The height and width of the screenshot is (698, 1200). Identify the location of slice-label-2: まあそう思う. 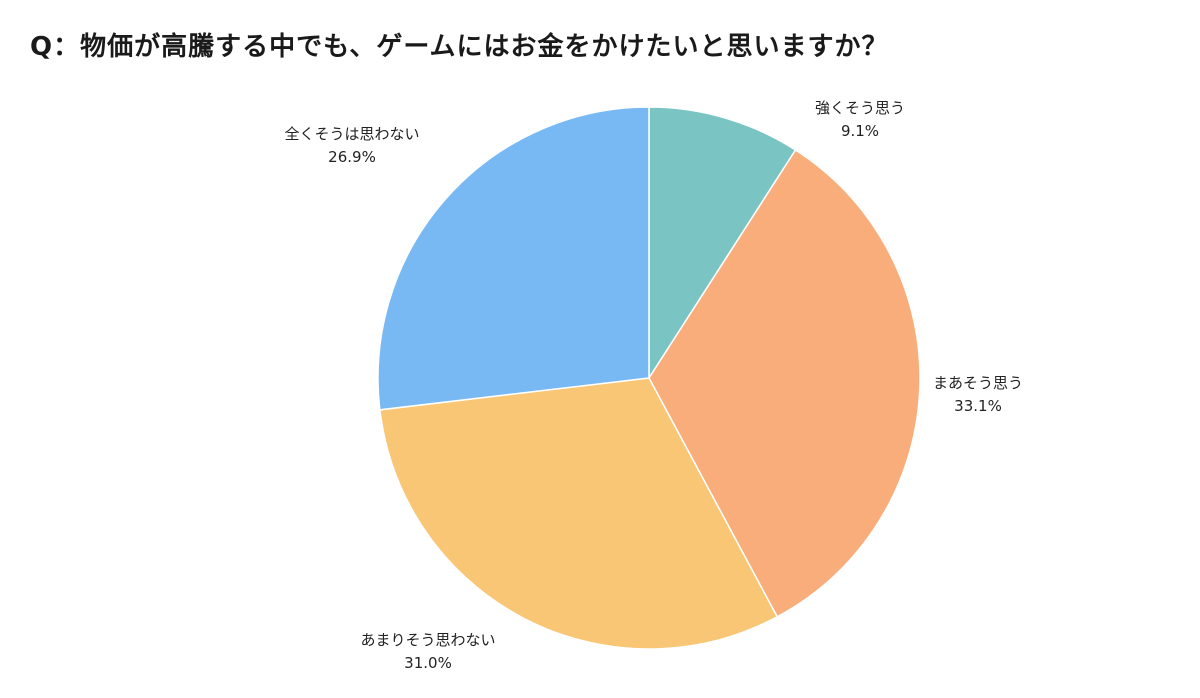
(978, 383).